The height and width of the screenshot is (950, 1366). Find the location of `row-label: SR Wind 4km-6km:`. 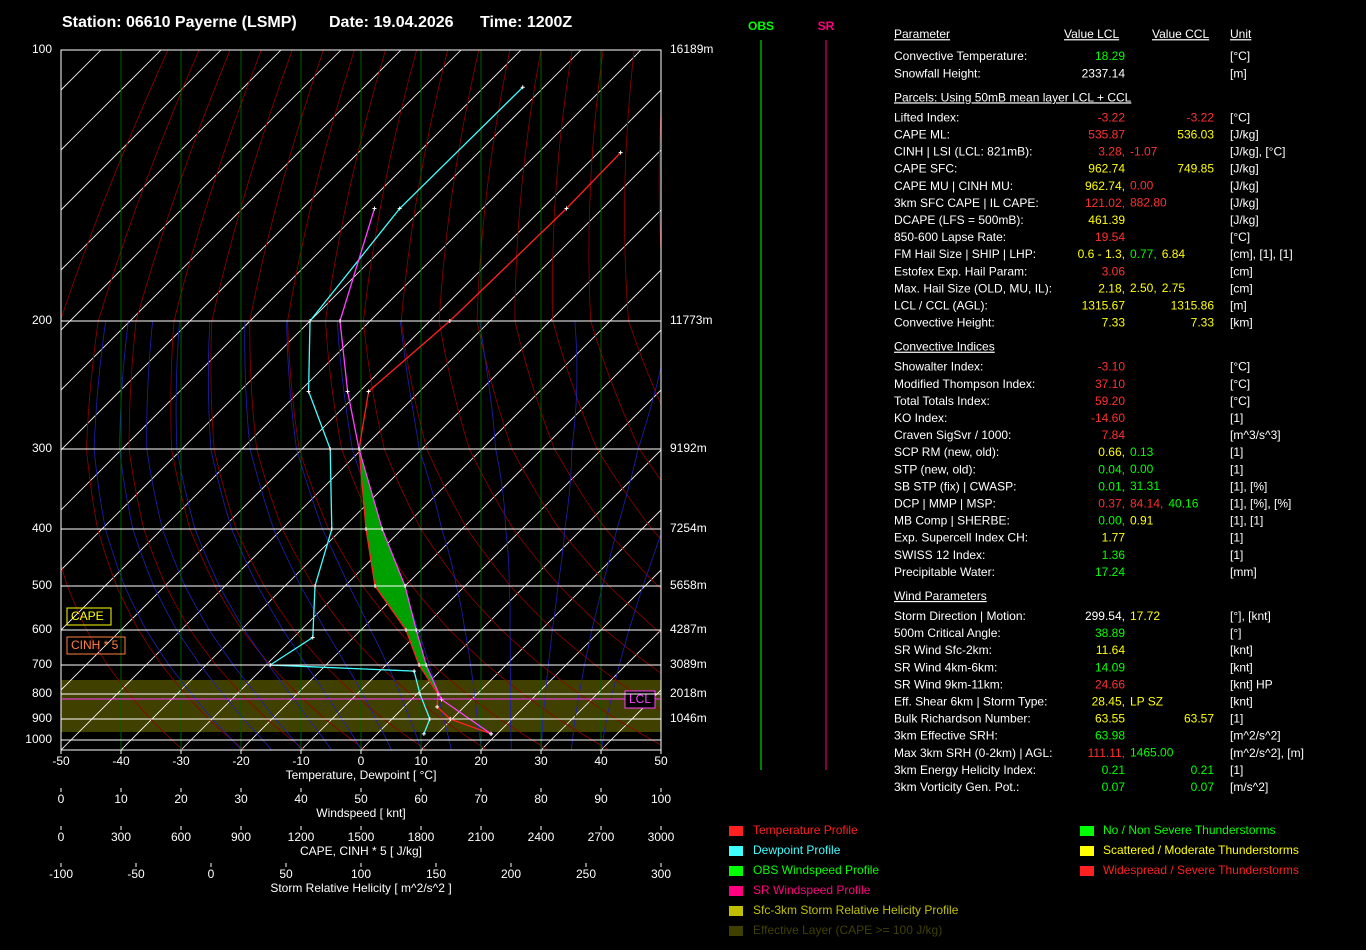

row-label: SR Wind 4km-6km: is located at coordinates (945, 667).